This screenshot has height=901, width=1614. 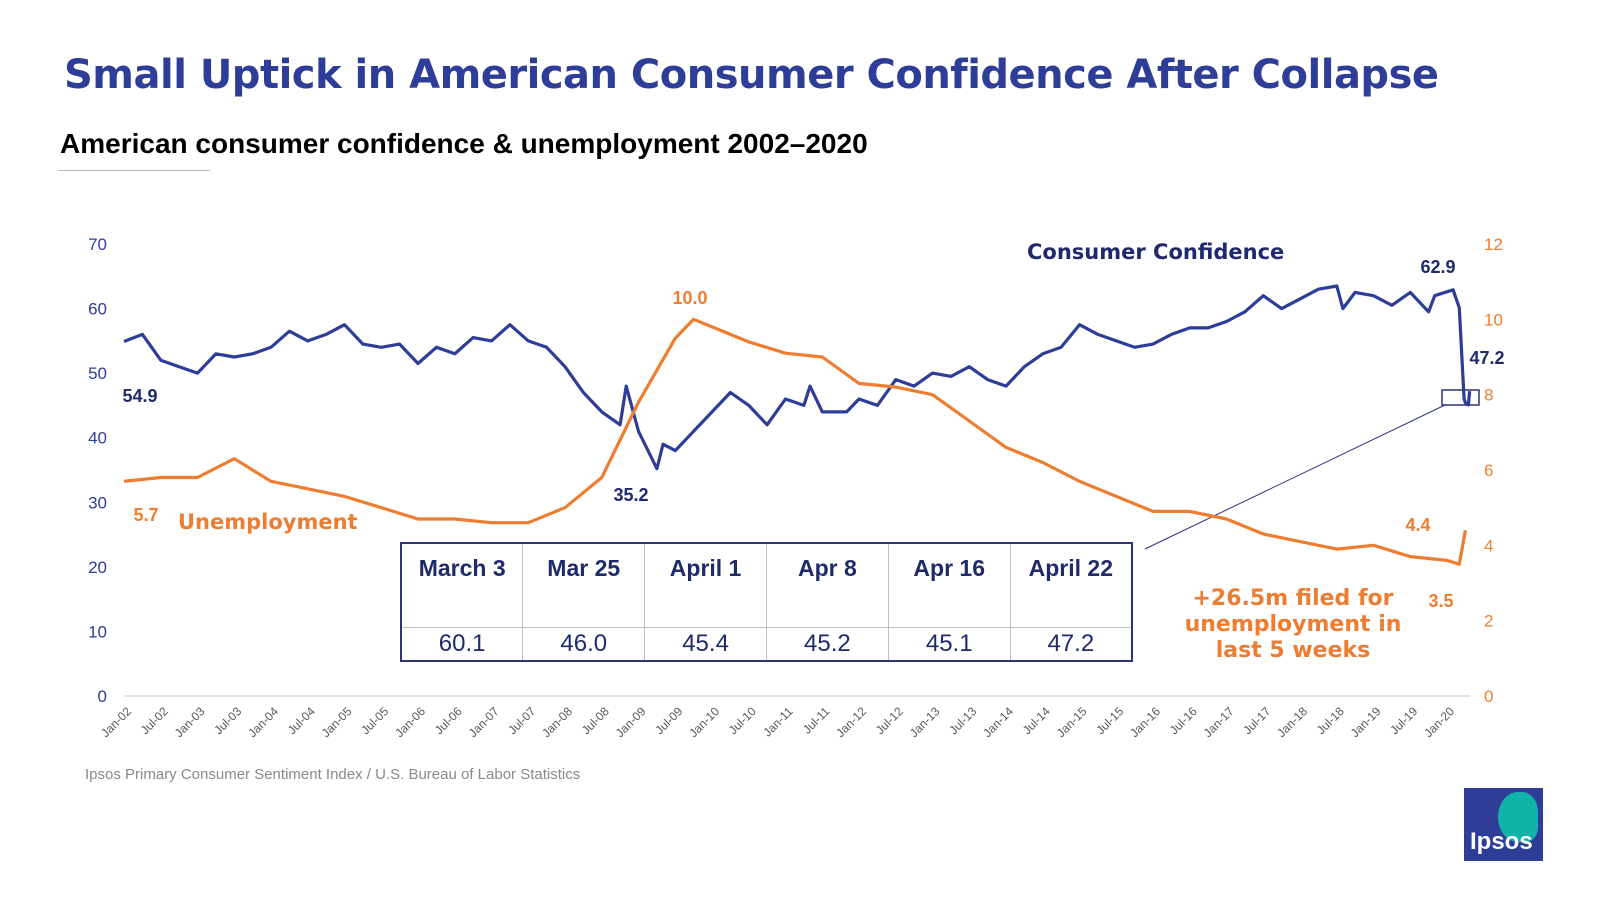 I want to click on y-left-tick-label: 20, so click(x=97, y=567).